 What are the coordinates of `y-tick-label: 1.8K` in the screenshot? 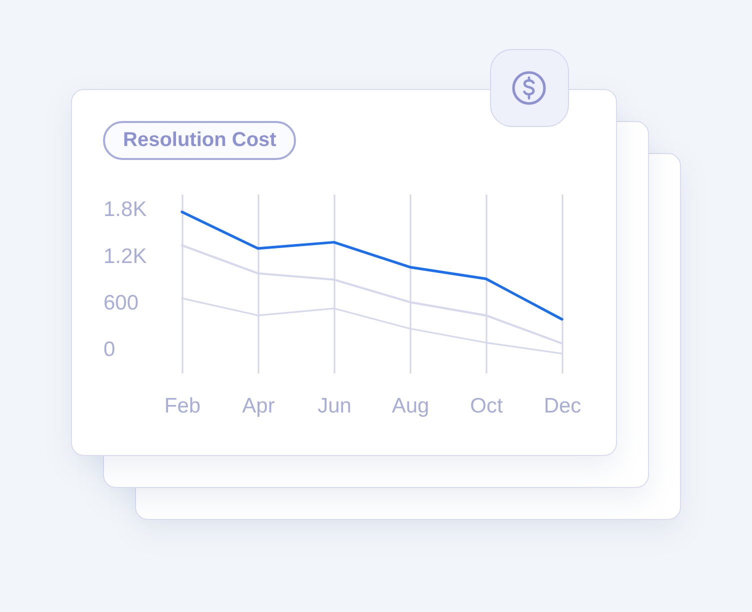 It's located at (125, 210).